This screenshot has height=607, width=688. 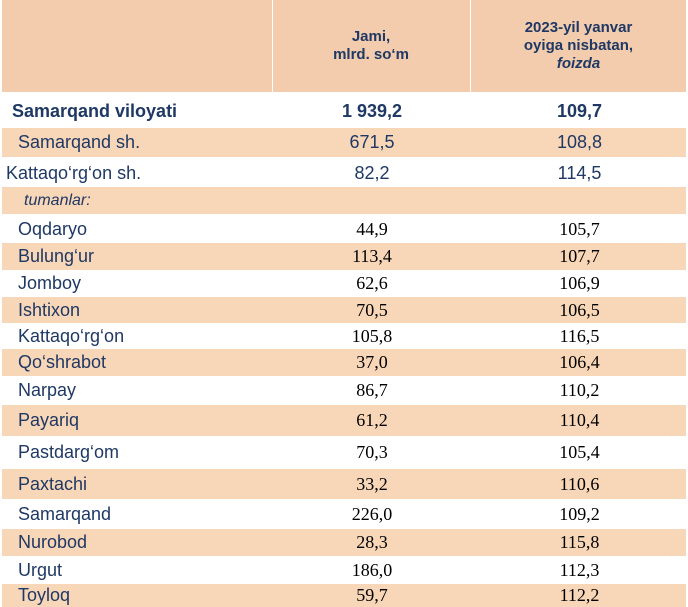 What do you see at coordinates (372, 172) in the screenshot?
I see `row-total-value: 82,2` at bounding box center [372, 172].